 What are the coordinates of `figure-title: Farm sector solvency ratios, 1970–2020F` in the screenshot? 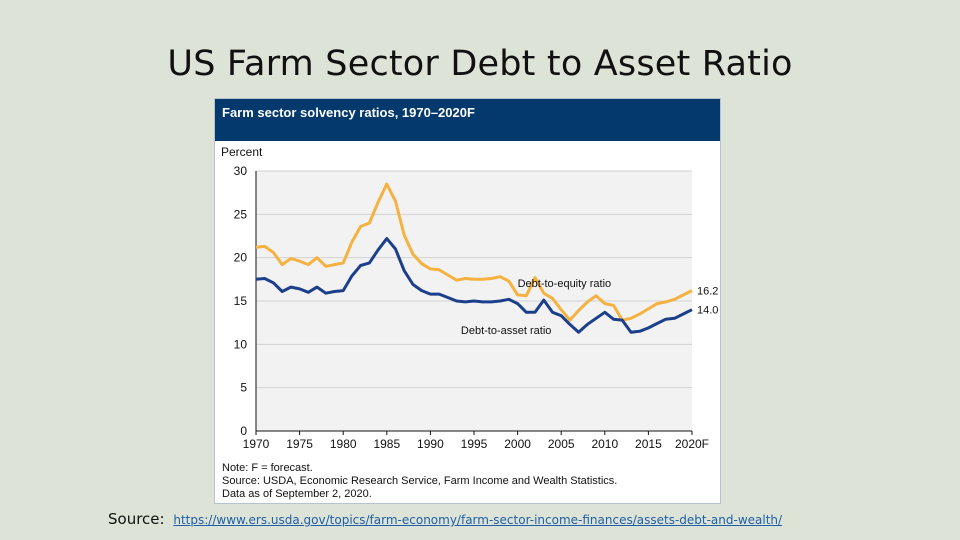 It's located at (348, 112).